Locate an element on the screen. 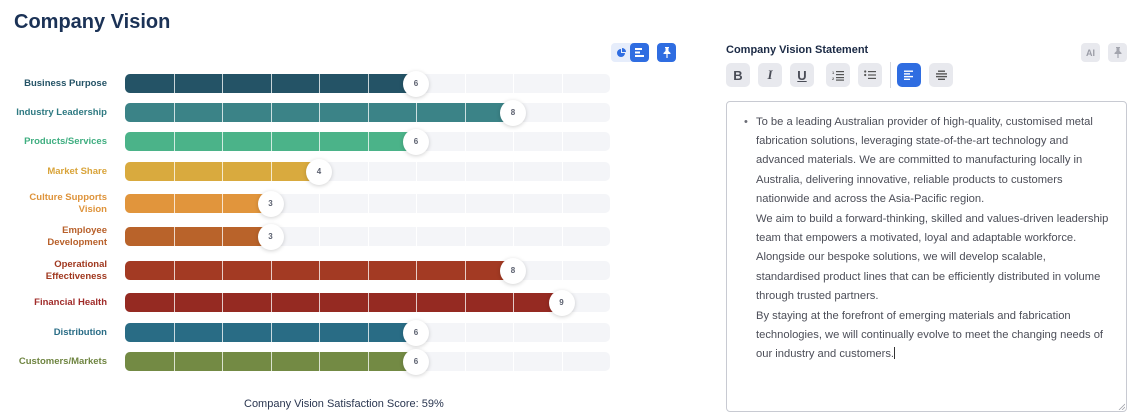  view-toggle-group is located at coordinates (630, 52).